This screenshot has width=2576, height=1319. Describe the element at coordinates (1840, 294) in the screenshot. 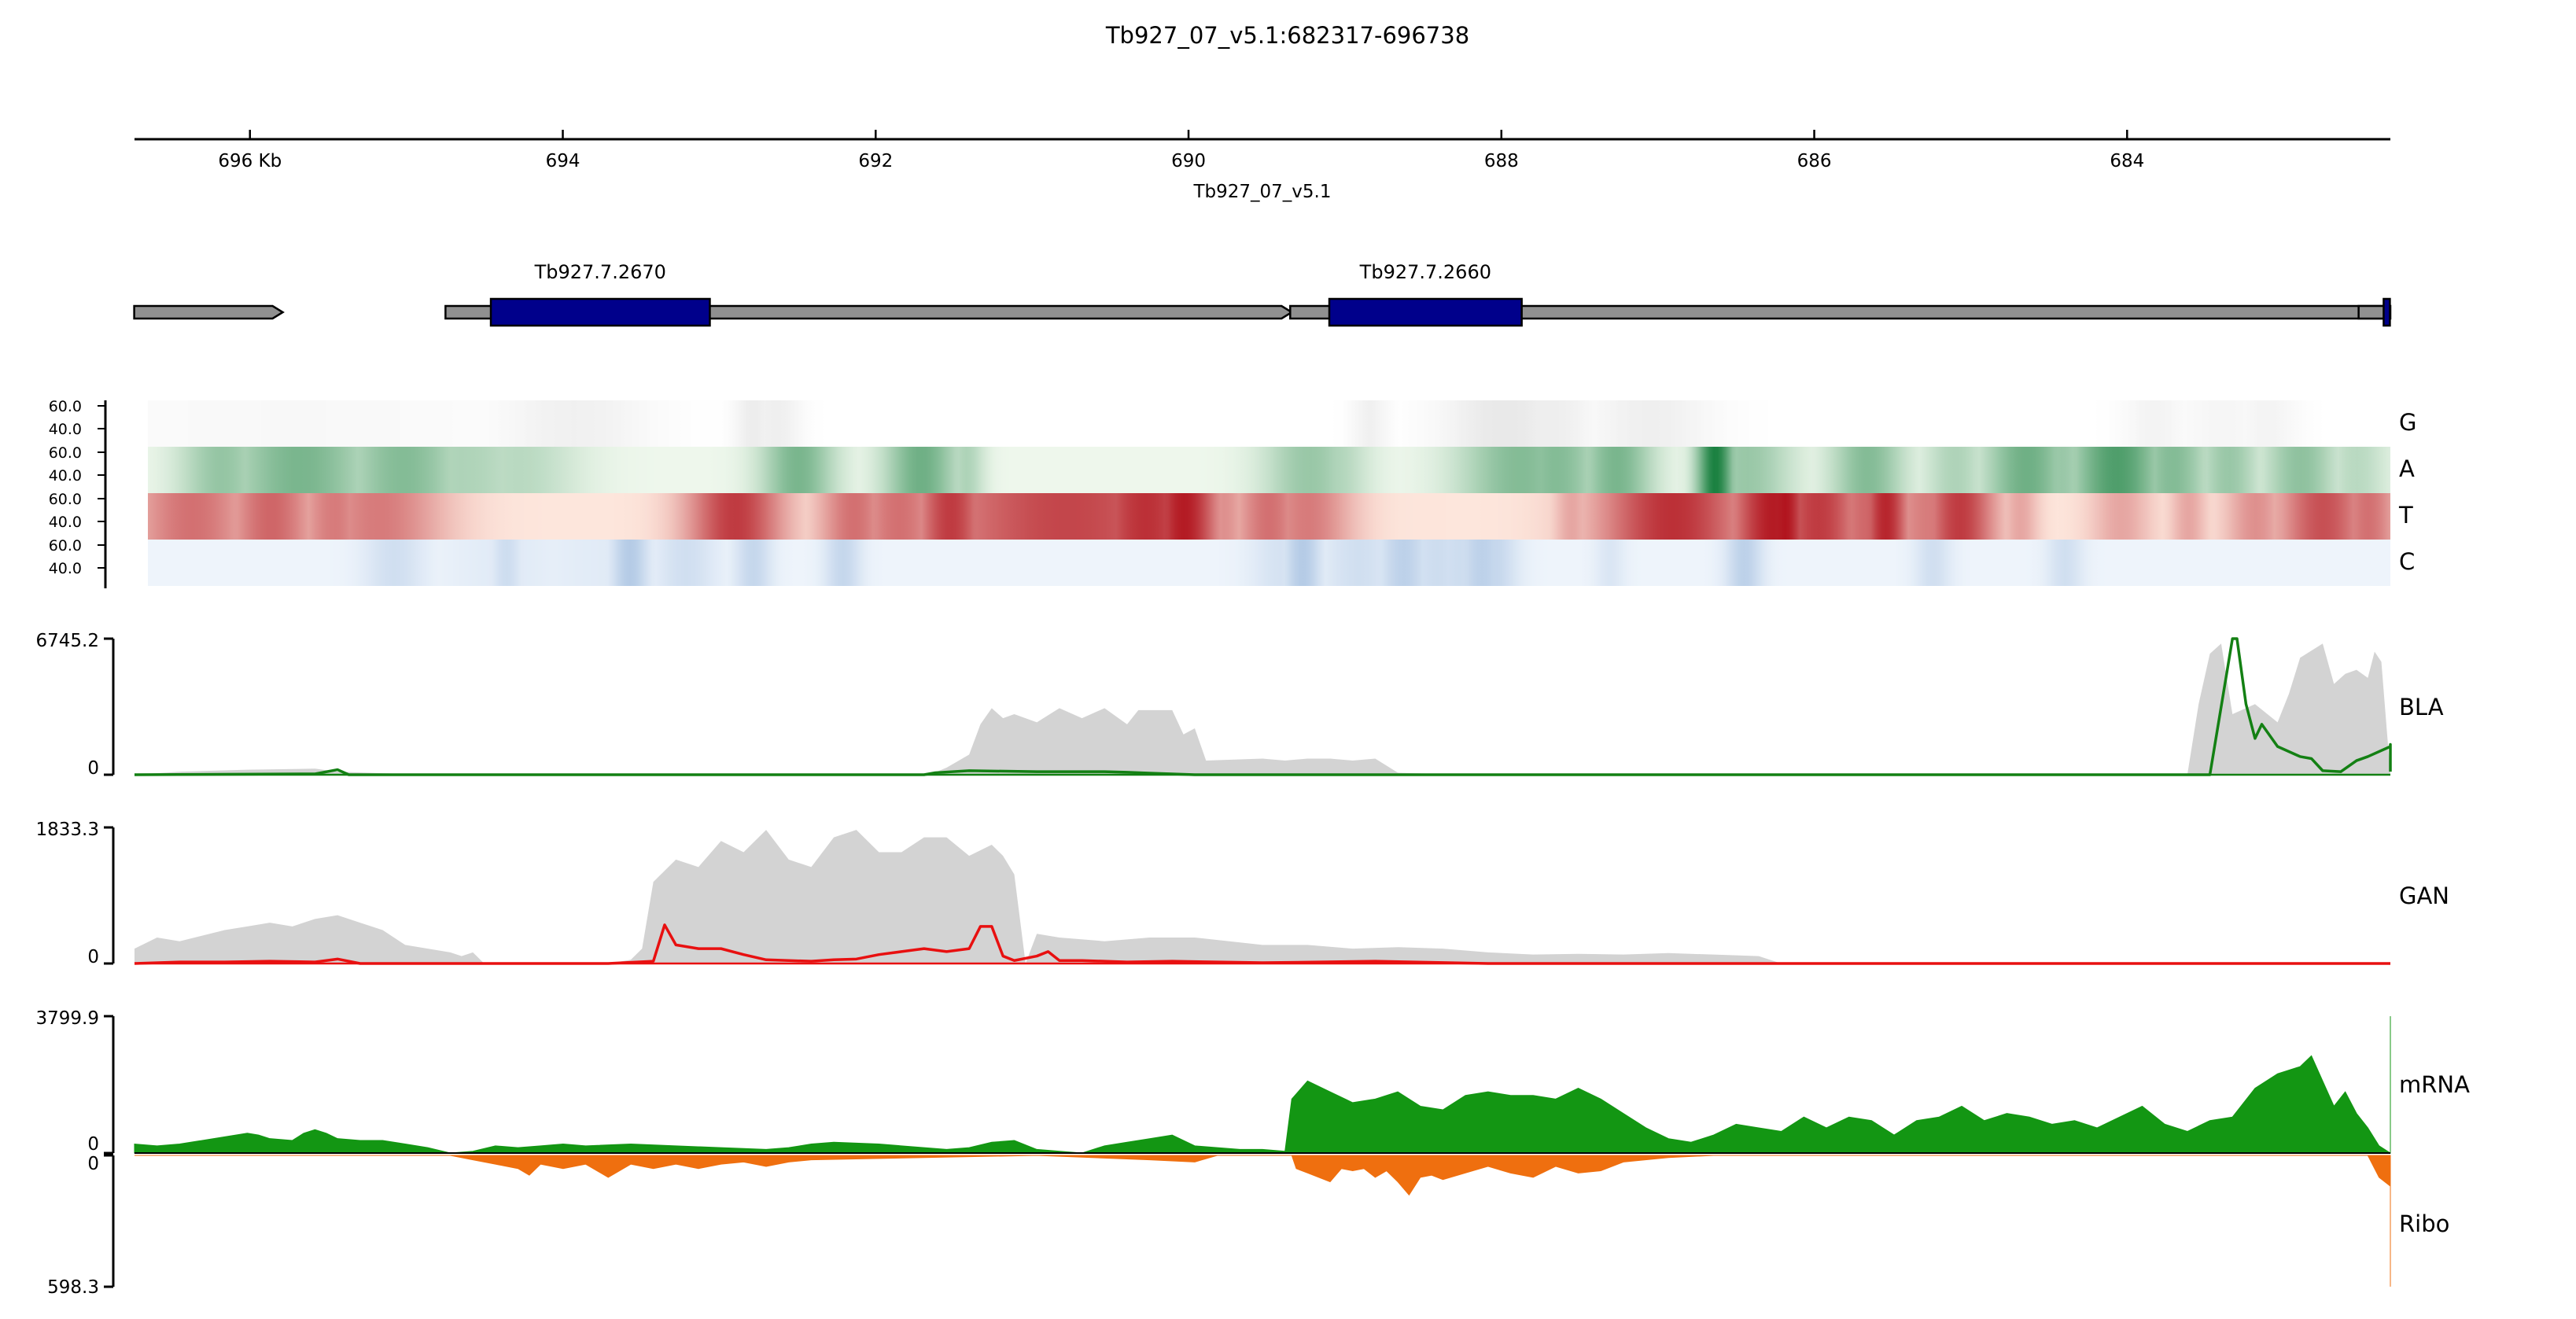

I see `gene: Tb927.7.2660` at that location.